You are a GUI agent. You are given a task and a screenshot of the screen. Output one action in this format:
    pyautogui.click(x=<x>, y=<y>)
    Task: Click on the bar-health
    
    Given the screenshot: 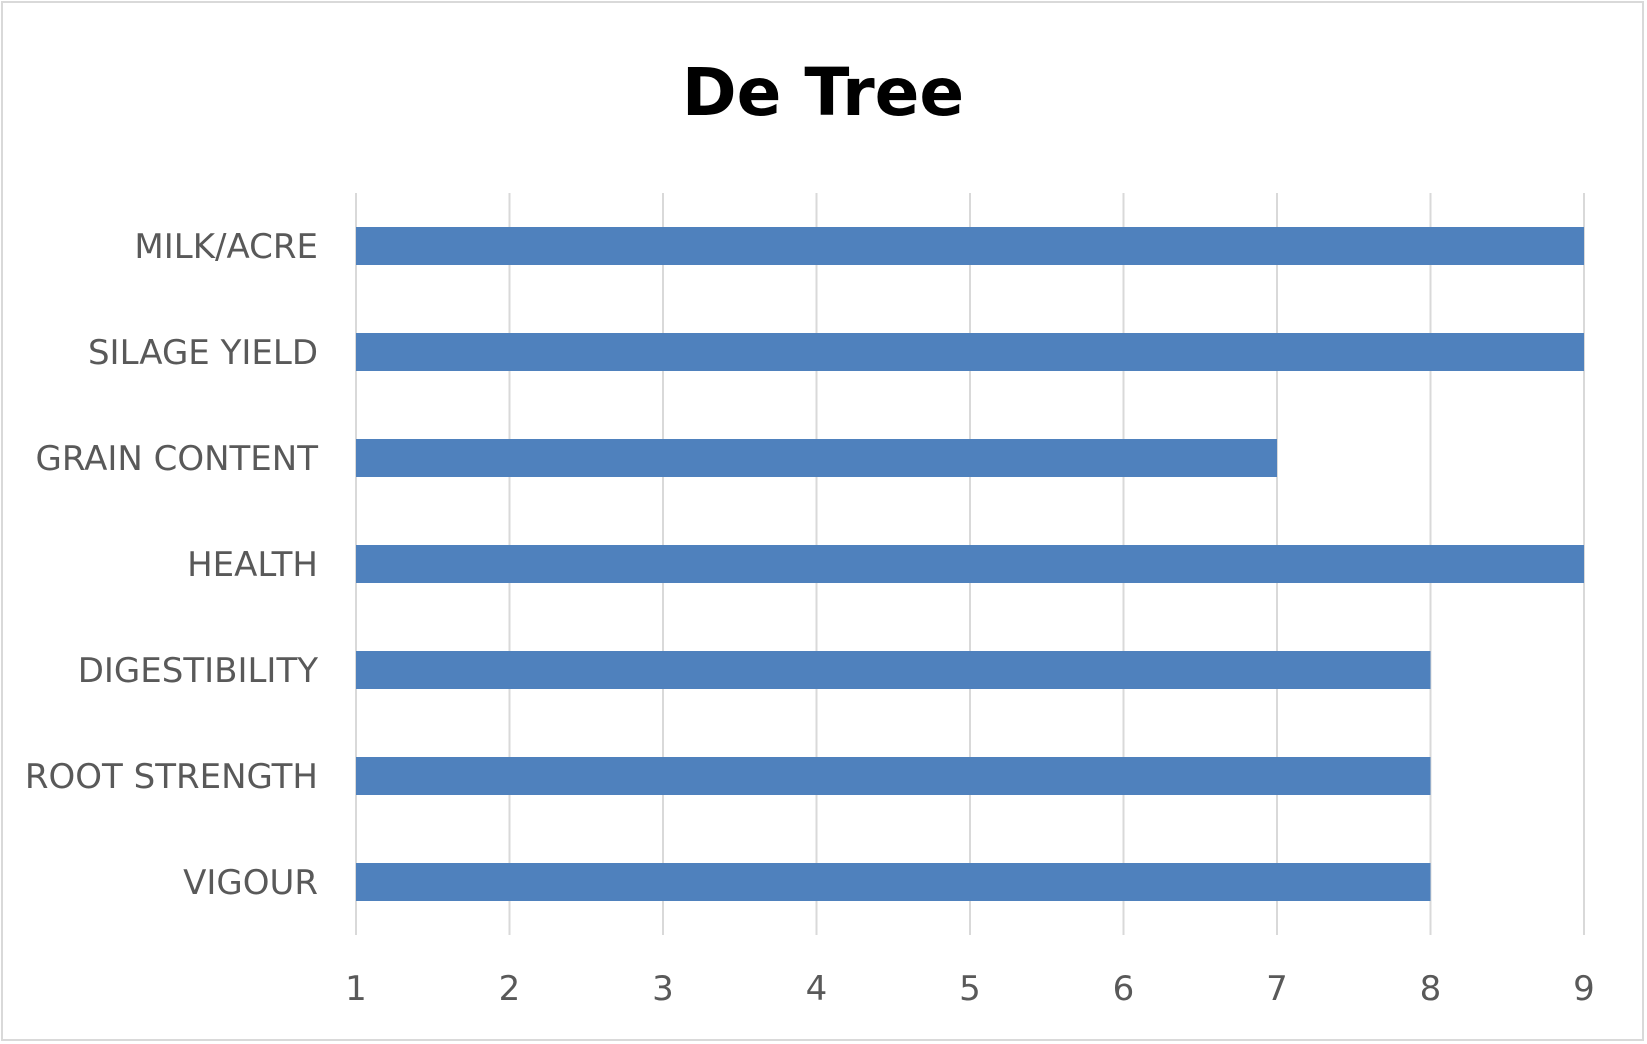 What is the action you would take?
    pyautogui.click(x=970, y=564)
    